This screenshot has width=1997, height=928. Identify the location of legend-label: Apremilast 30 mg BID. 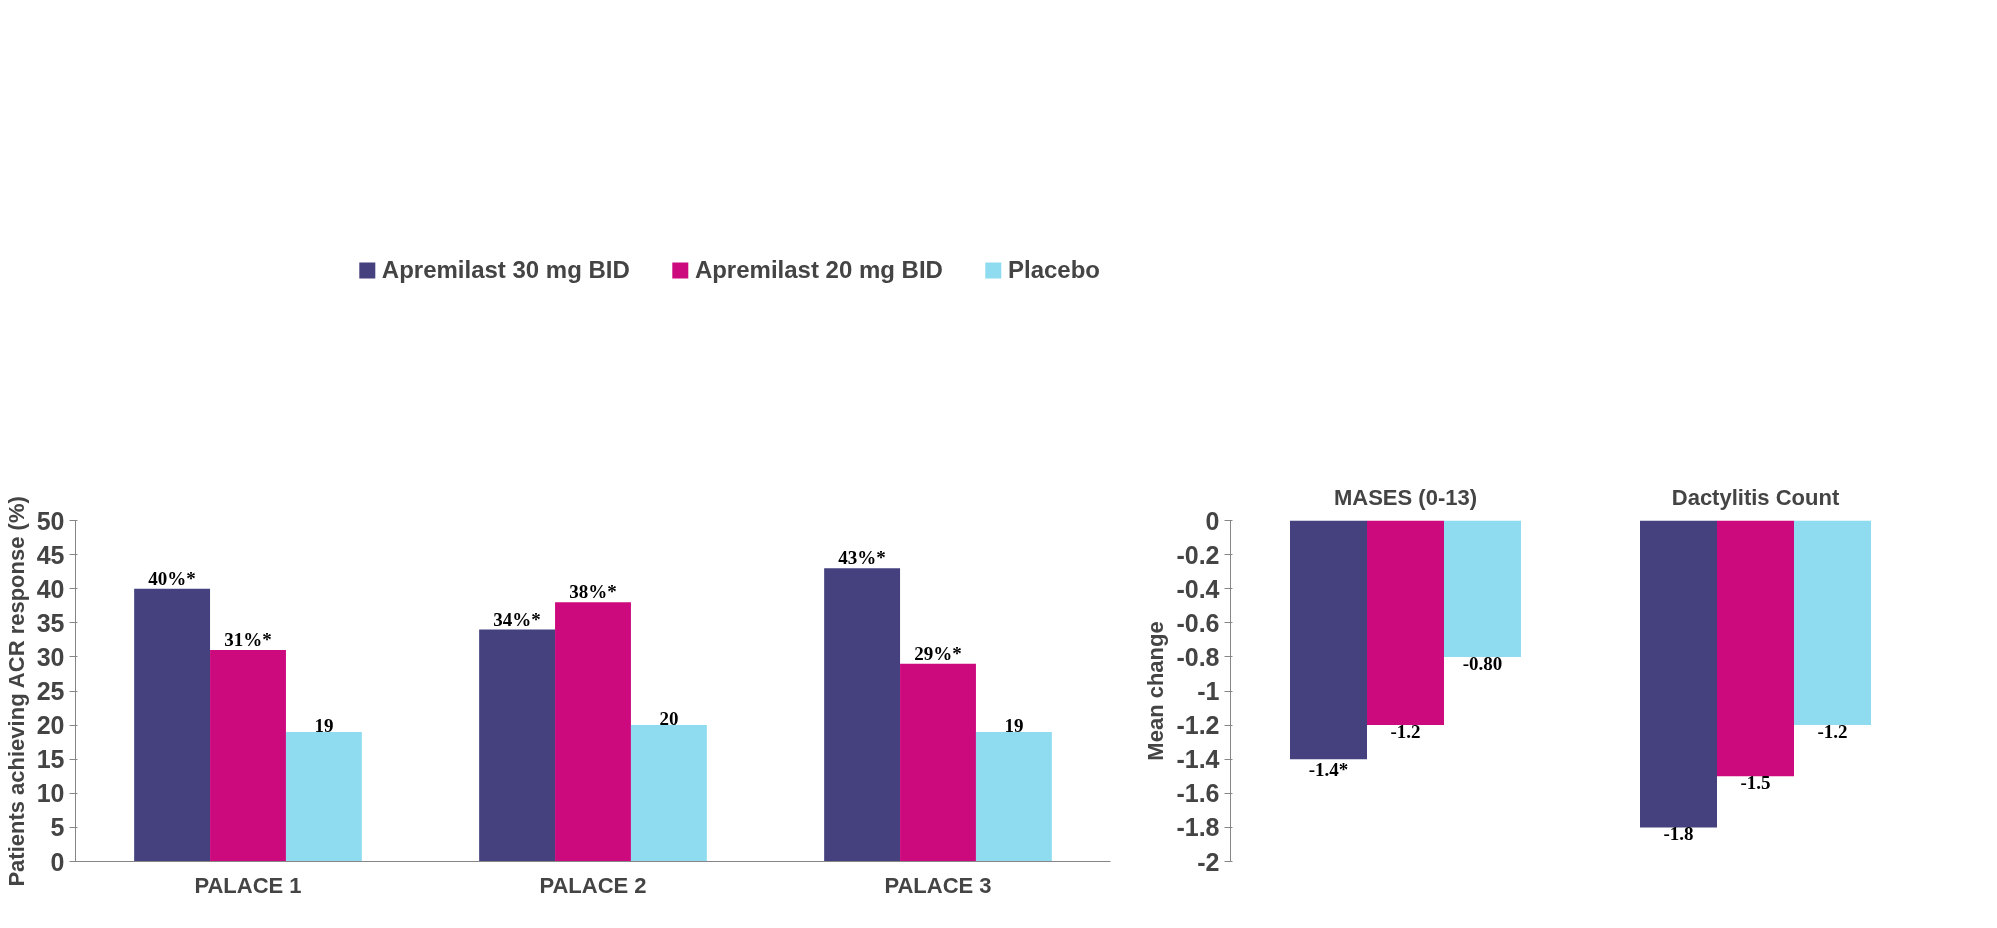
(505, 270).